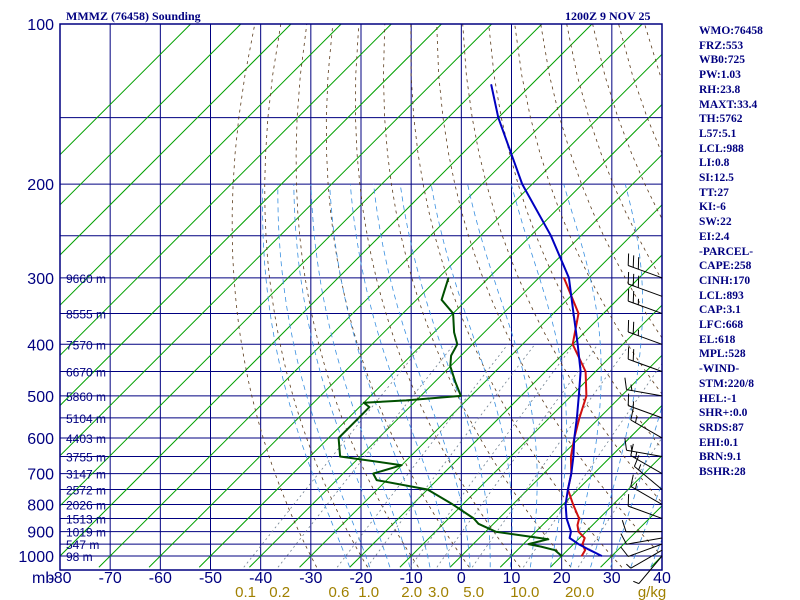 The image size is (800, 600). Describe the element at coordinates (86, 345) in the screenshot. I see `height-label: 7570 m` at that location.